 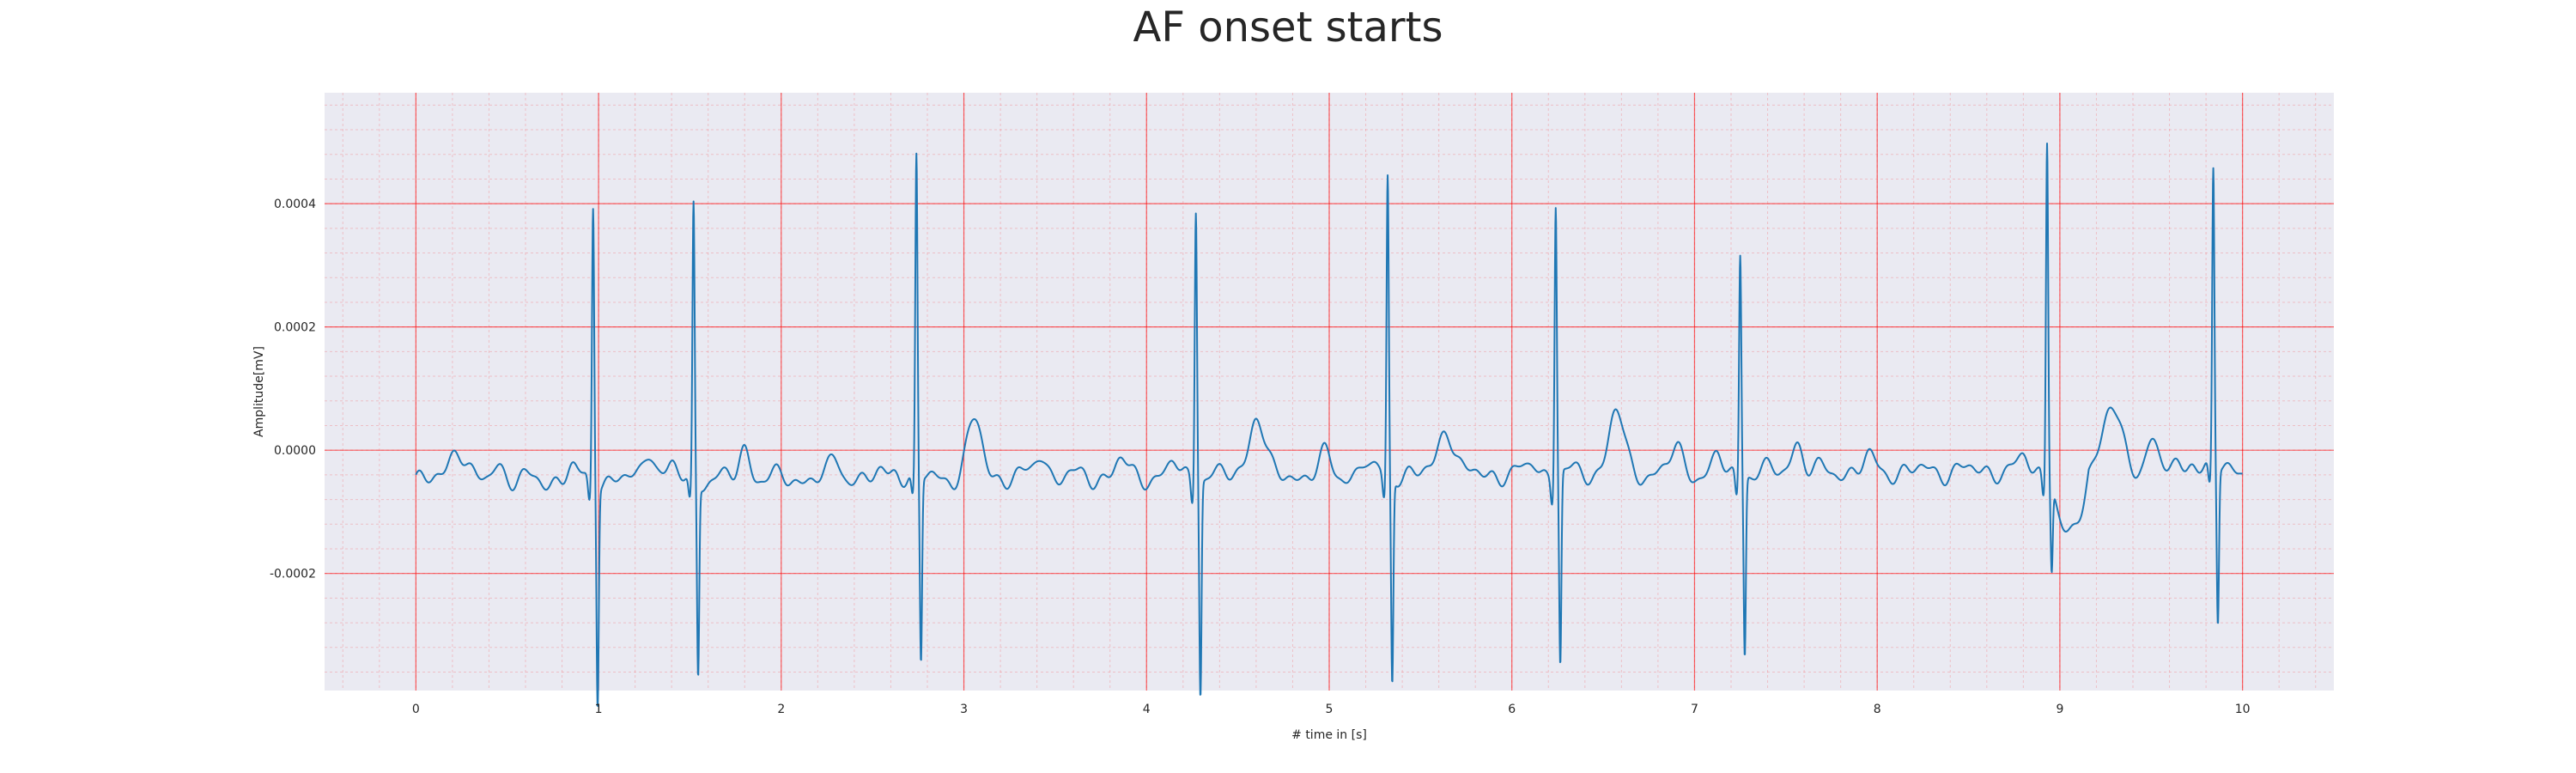 What do you see at coordinates (1694, 709) in the screenshot?
I see `x-tick-label: 7` at bounding box center [1694, 709].